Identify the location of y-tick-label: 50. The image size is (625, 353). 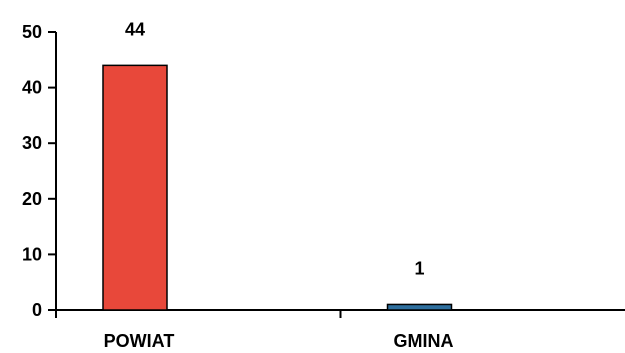
(32, 32).